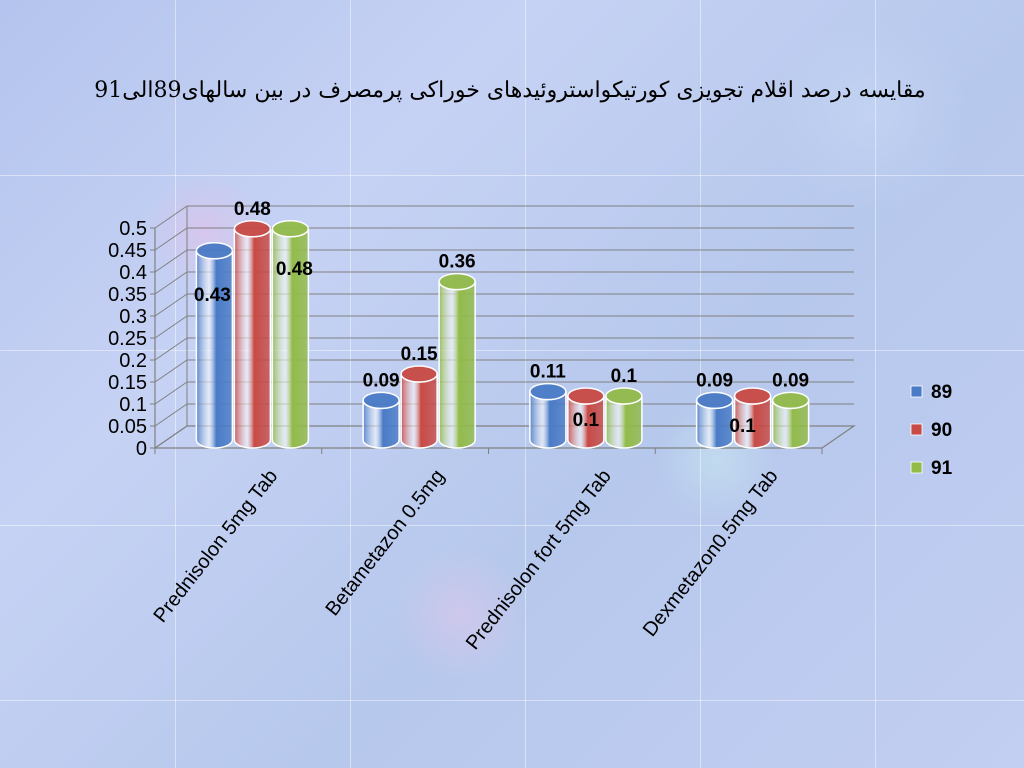 The width and height of the screenshot is (1024, 768). What do you see at coordinates (457, 262) in the screenshot?
I see `data-label: 0.36` at bounding box center [457, 262].